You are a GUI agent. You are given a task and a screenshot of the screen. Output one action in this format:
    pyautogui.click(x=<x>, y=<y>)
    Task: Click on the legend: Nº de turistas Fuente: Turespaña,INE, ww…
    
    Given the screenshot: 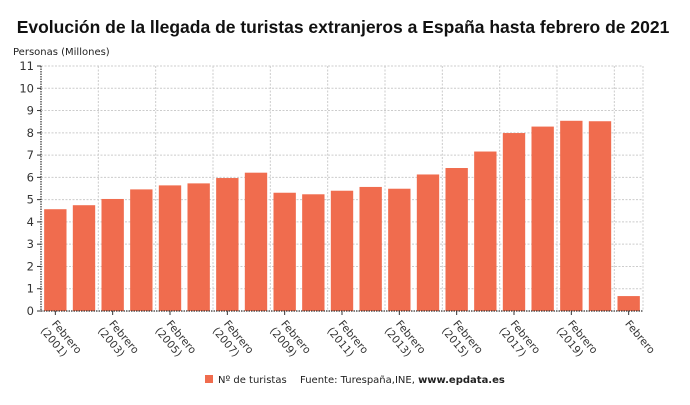 What is the action you would take?
    pyautogui.click(x=355, y=380)
    